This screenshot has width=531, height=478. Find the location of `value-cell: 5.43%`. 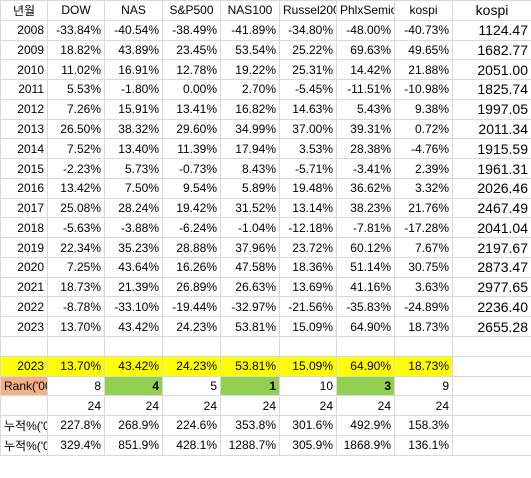

value-cell: 5.43% is located at coordinates (365, 109).